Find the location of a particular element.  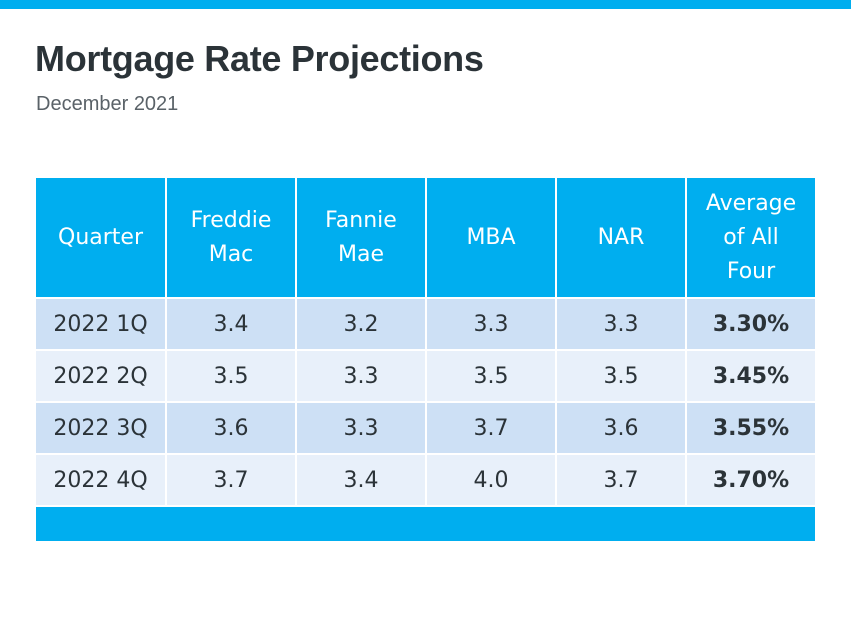

footer-cell is located at coordinates (425, 523).